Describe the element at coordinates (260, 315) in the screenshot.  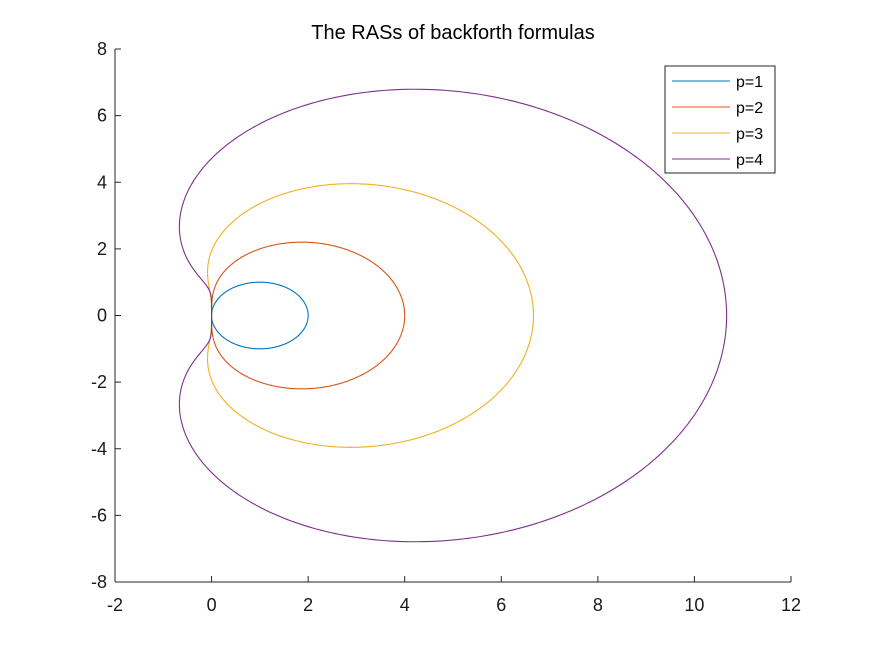
I see `series-line-p1` at that location.